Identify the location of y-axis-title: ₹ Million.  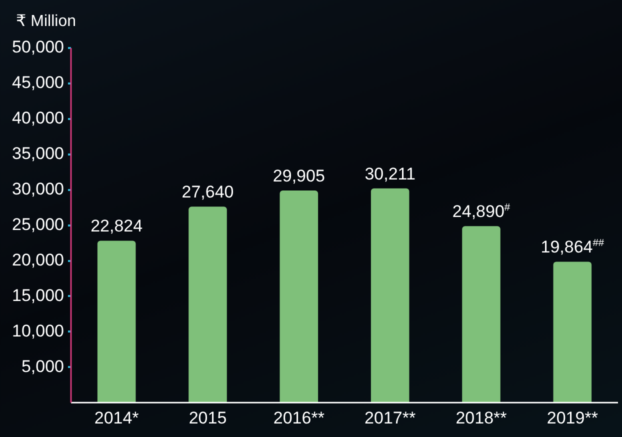
(46, 21).